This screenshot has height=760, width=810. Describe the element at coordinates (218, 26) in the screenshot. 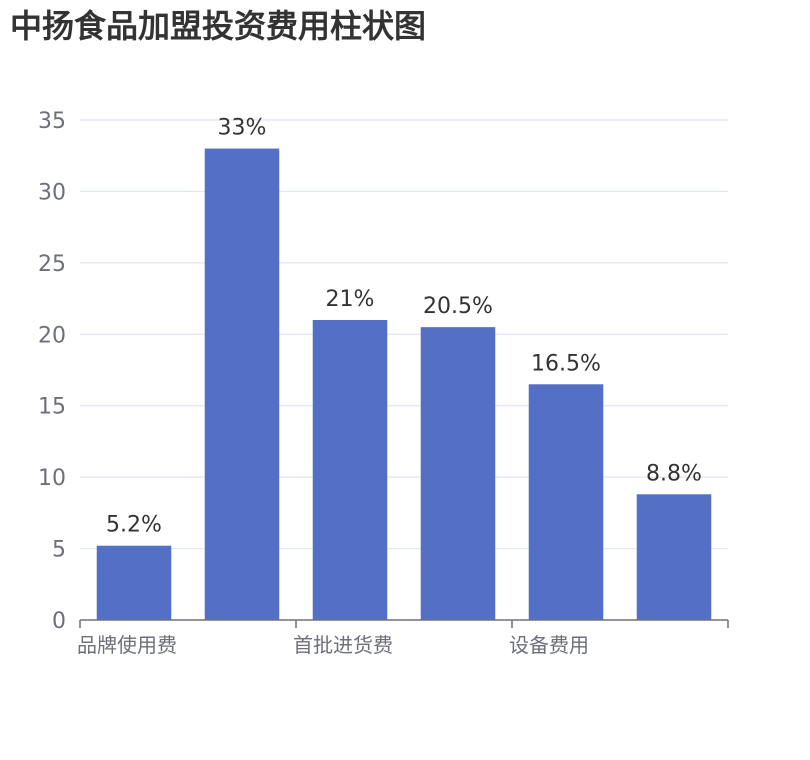

I see `chart-title: 中扬食品加盟投资费用柱状图` at that location.